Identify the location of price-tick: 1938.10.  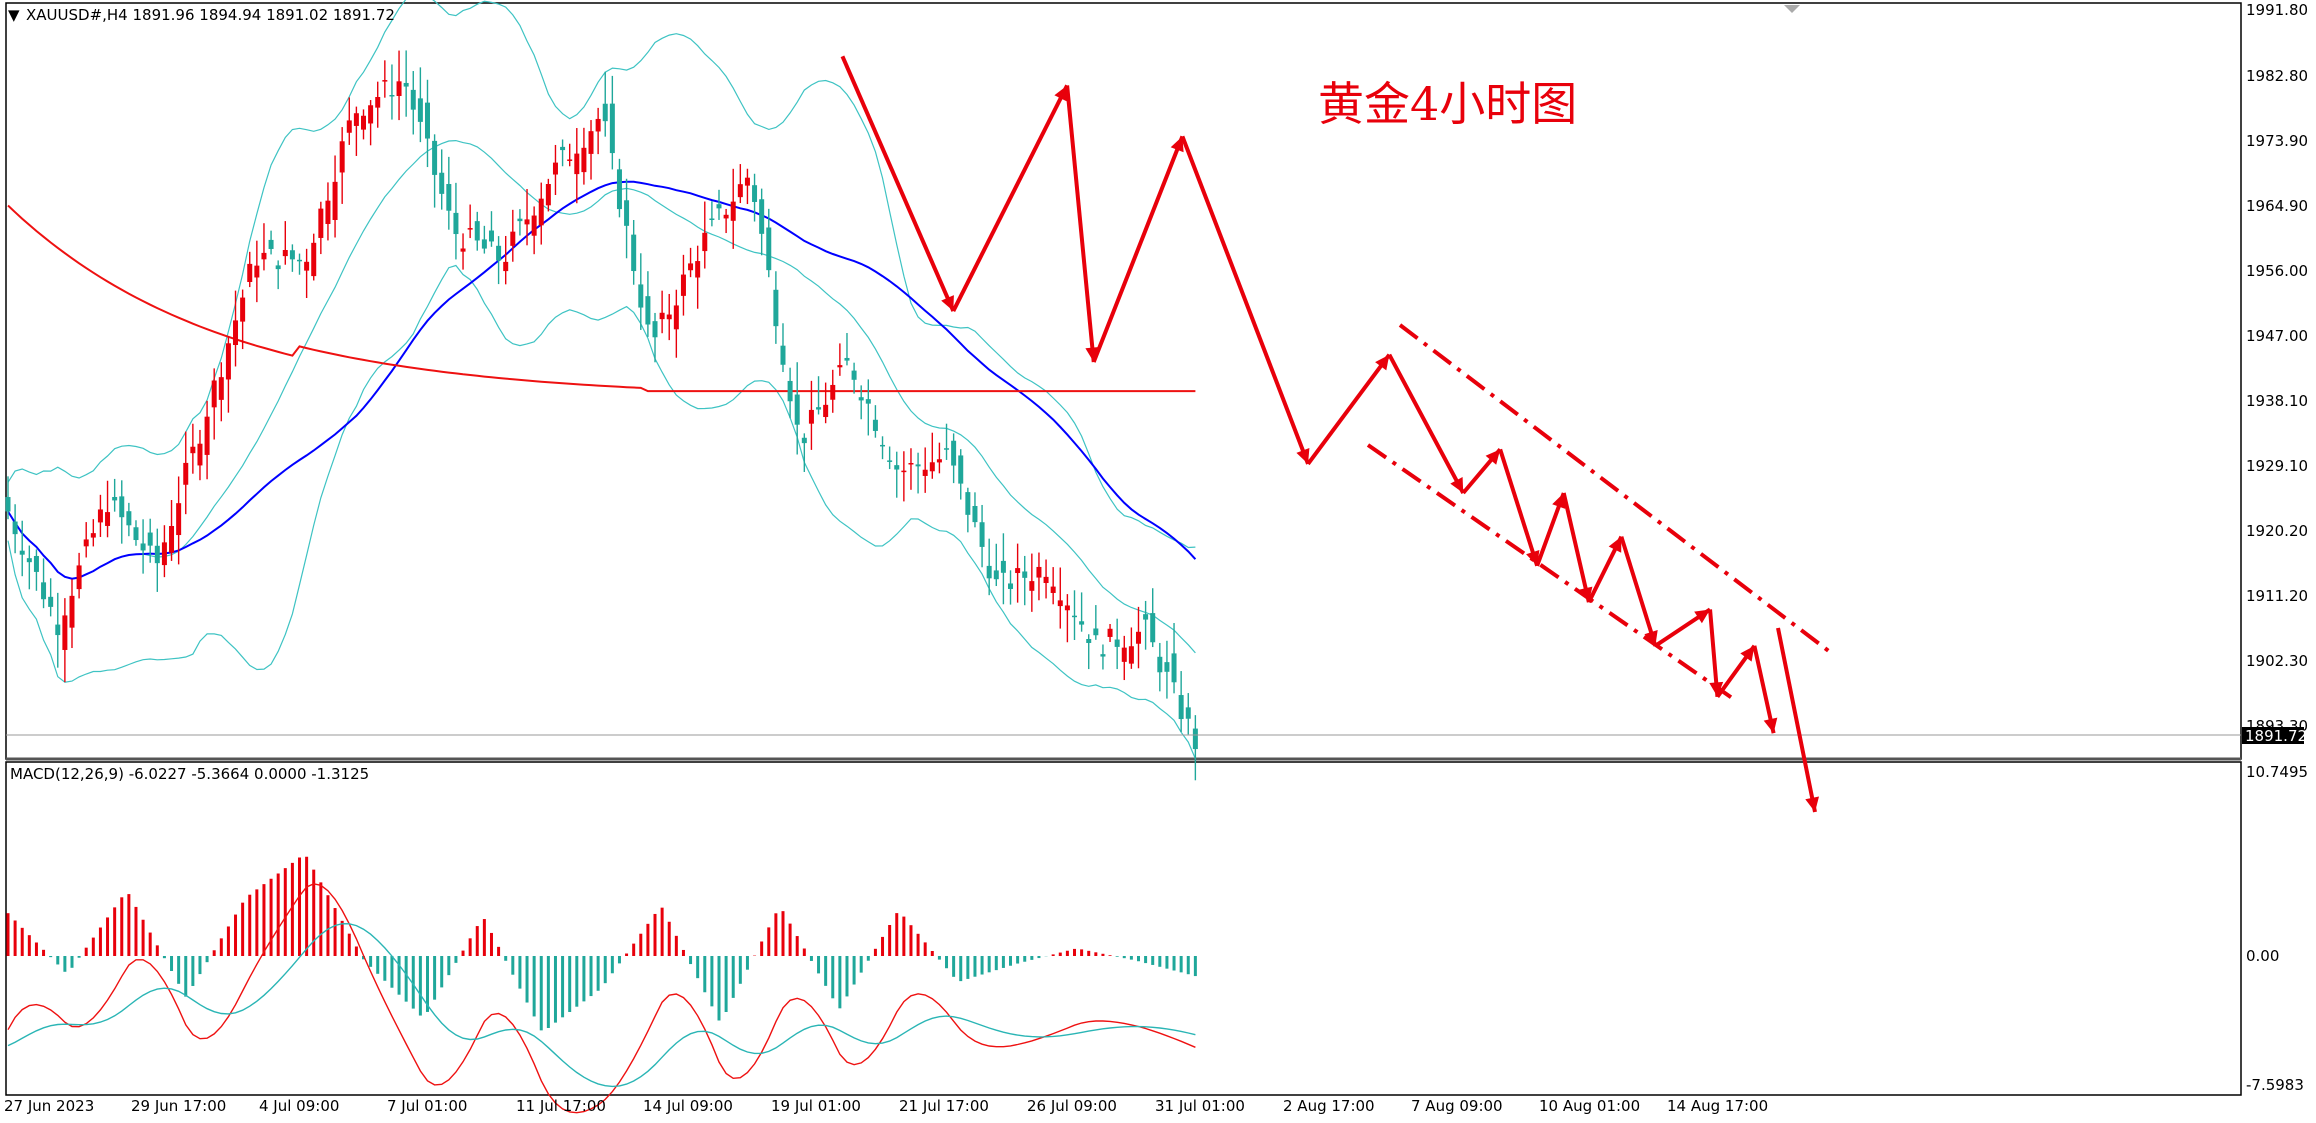
(2277, 401).